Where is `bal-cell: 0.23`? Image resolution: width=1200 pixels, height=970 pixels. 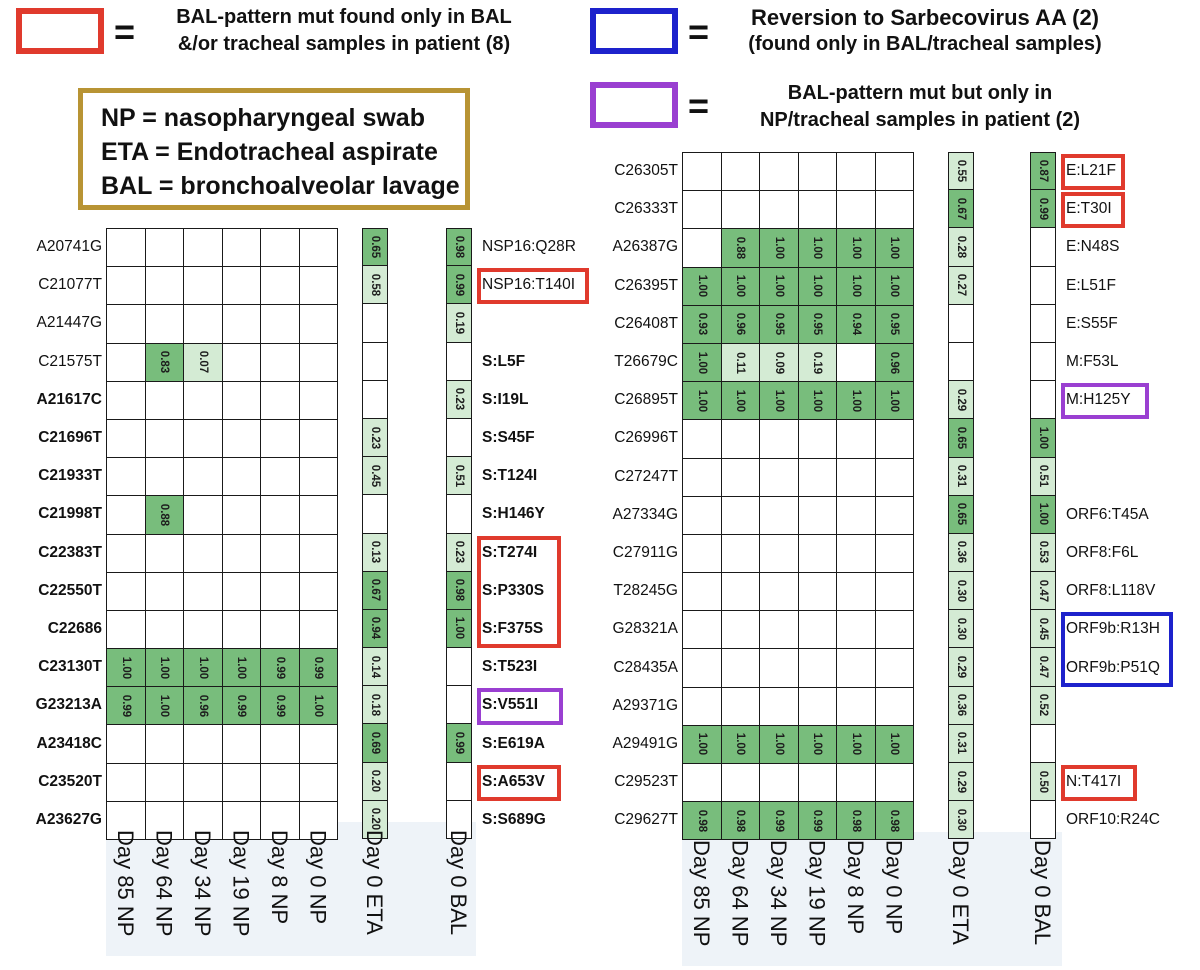 bal-cell: 0.23 is located at coordinates (459, 399).